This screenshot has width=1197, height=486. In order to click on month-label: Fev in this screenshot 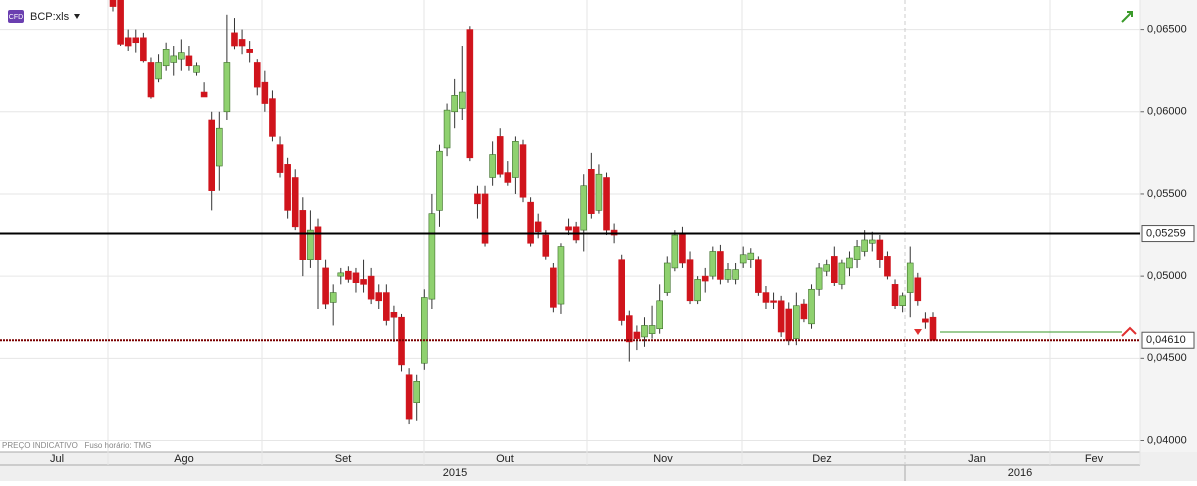, I will do `click(1094, 459)`.